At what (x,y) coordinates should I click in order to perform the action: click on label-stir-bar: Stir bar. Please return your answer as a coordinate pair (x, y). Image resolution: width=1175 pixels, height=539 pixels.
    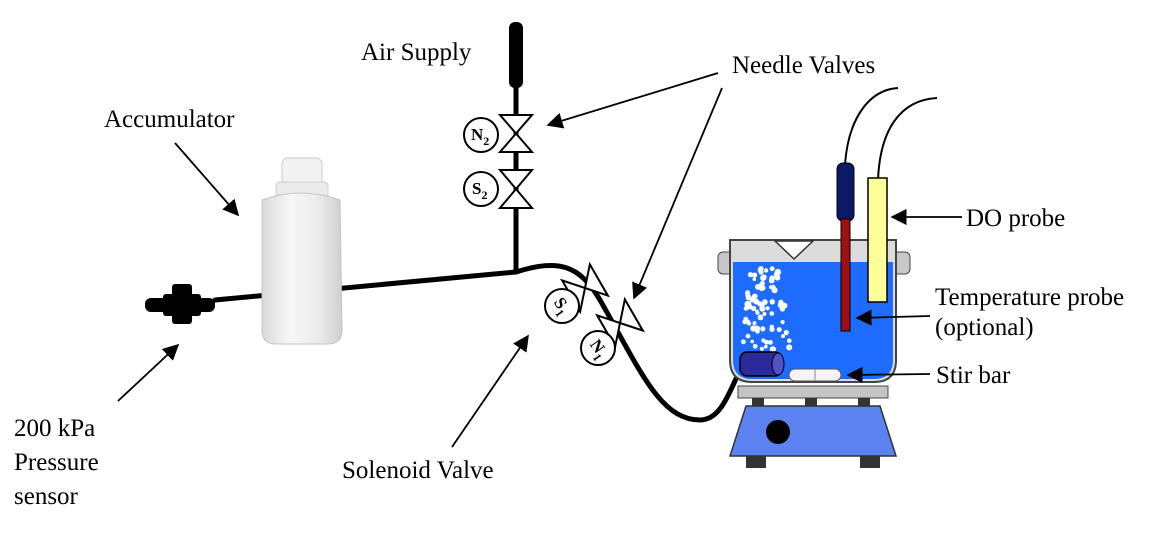
    Looking at the image, I should click on (973, 375).